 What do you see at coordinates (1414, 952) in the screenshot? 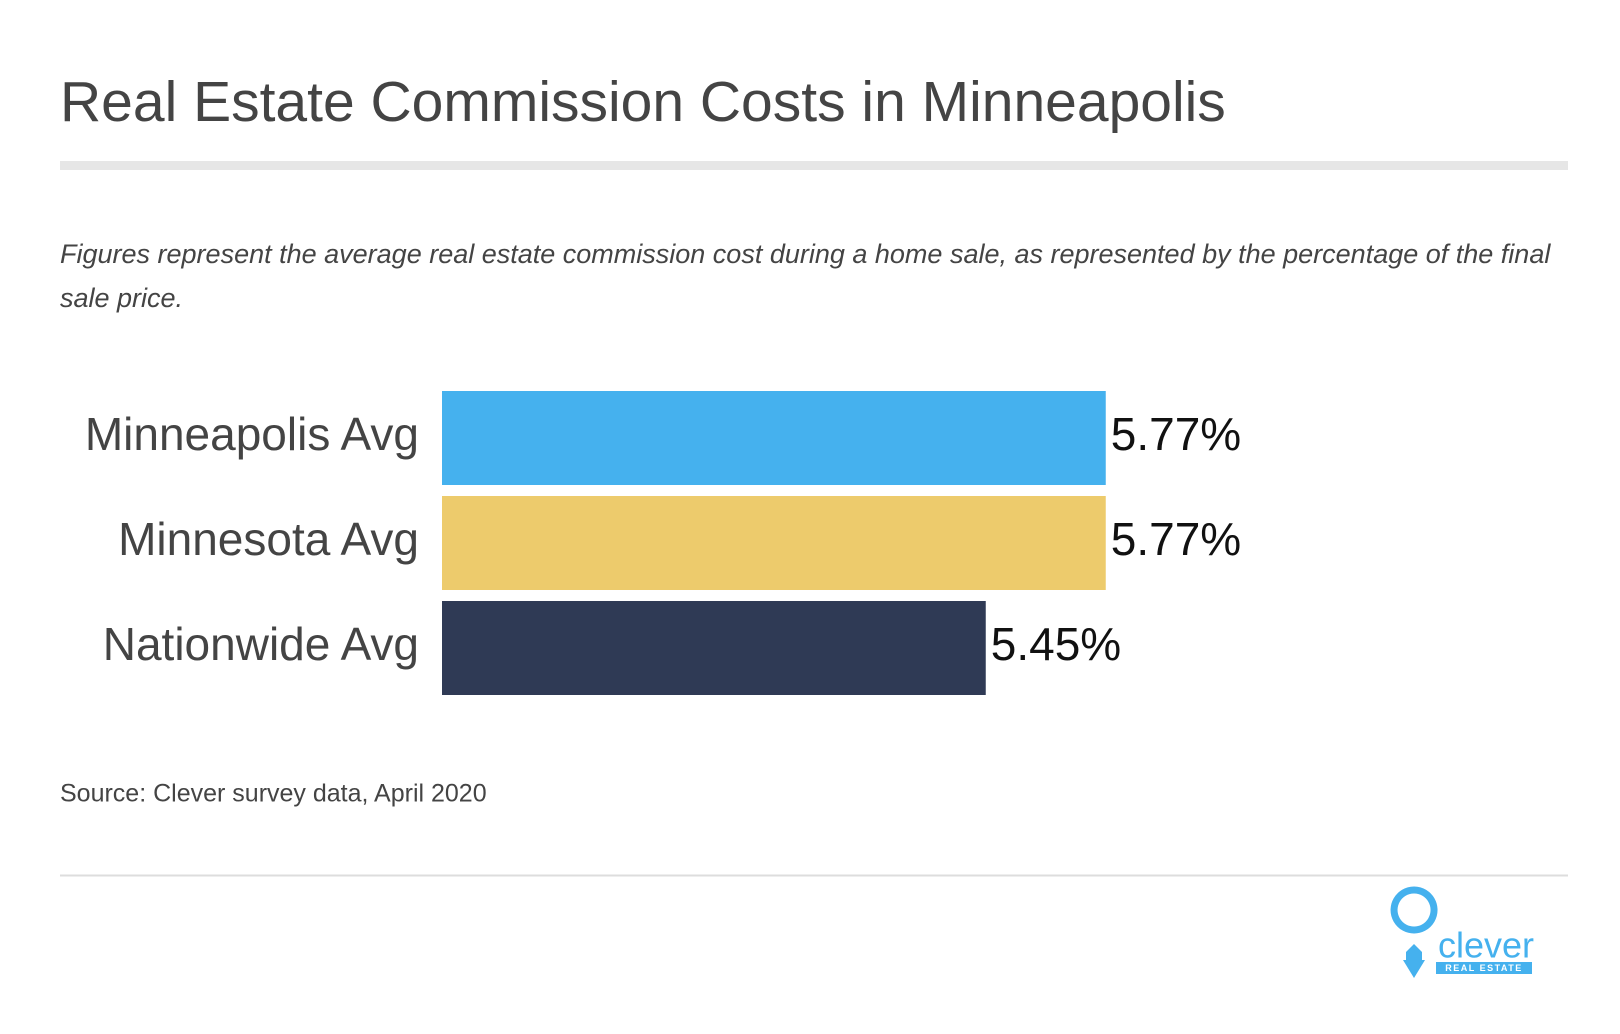
I see `logo-house` at bounding box center [1414, 952].